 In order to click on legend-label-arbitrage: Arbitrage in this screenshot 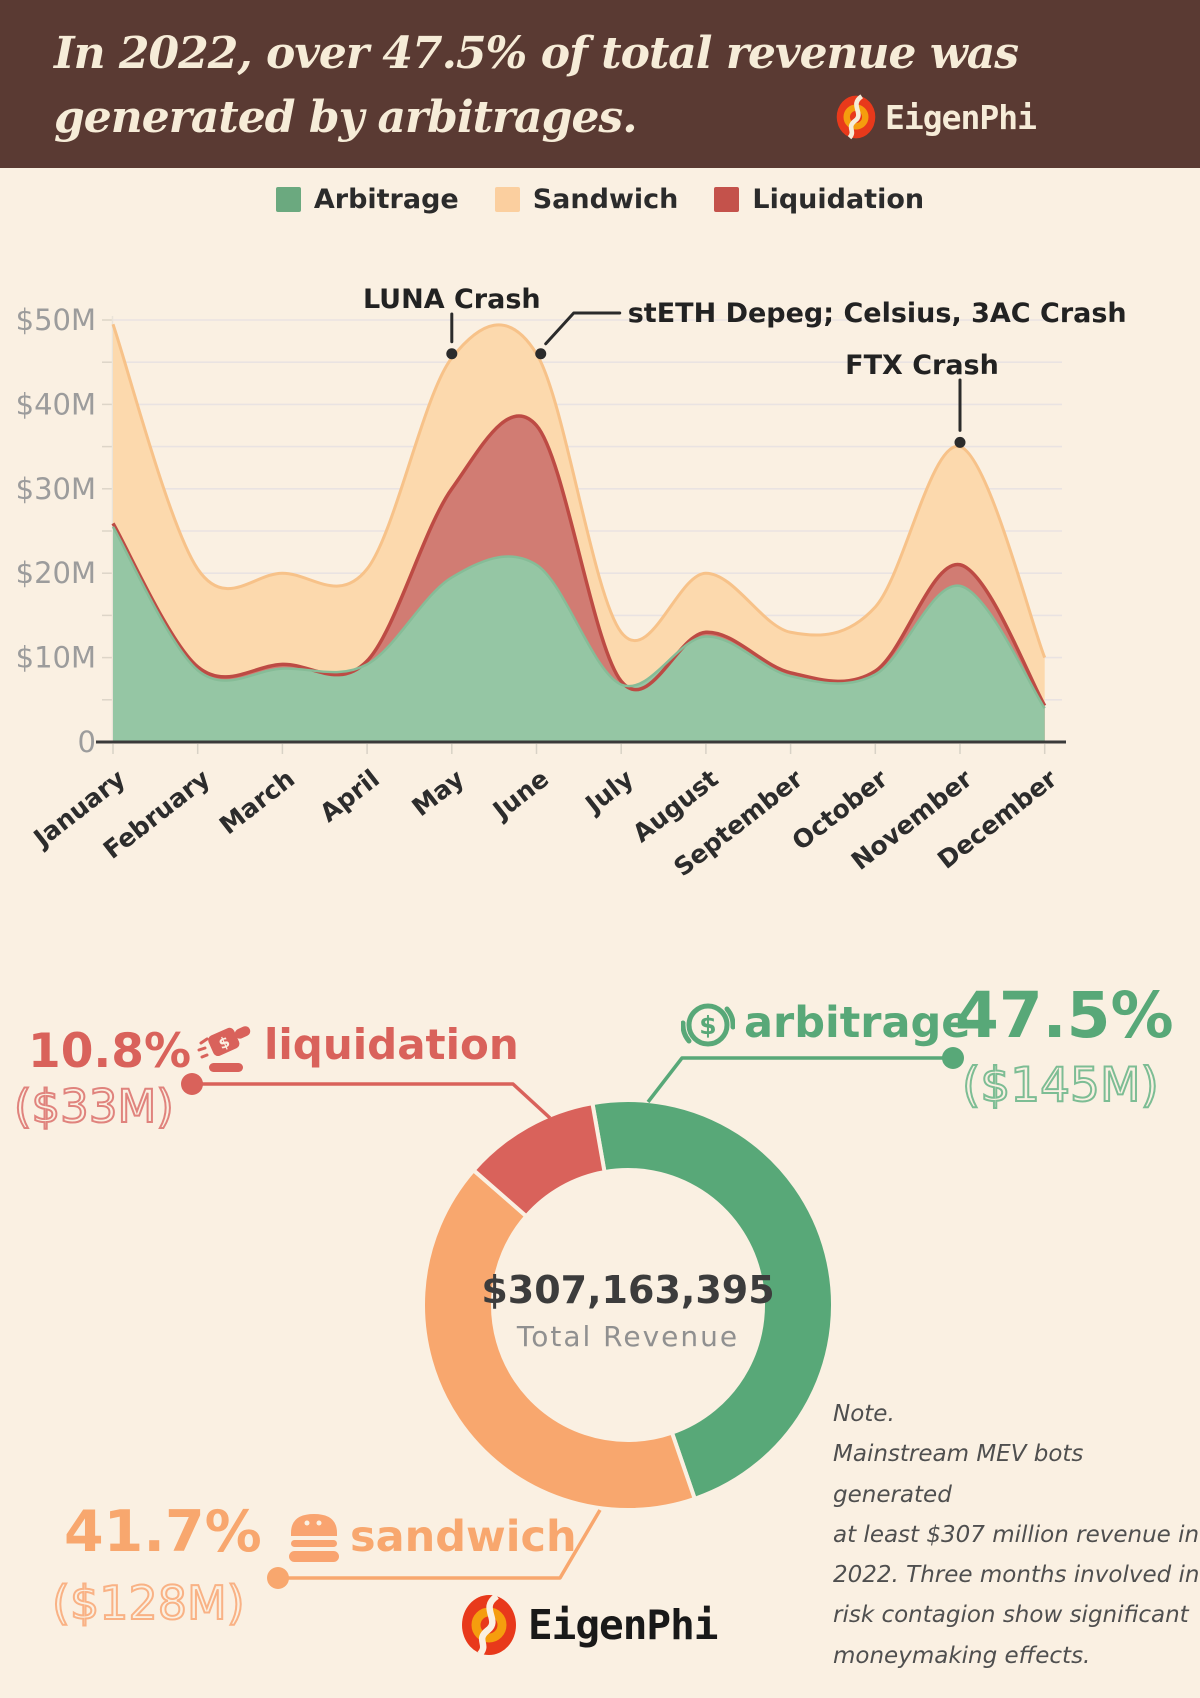, I will do `click(386, 199)`.